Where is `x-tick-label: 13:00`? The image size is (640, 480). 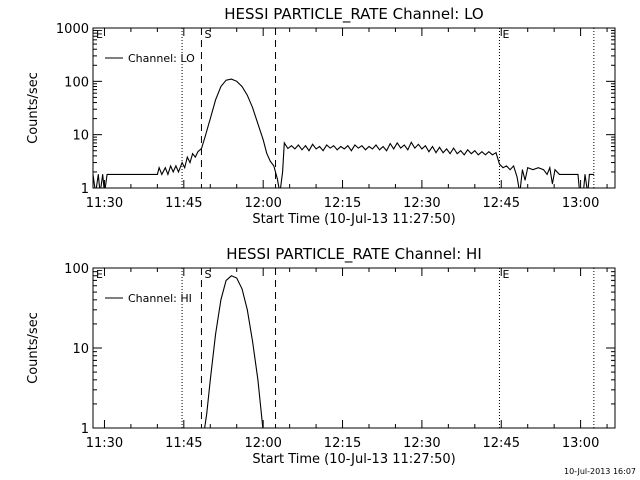
x-tick-label: 13:00 is located at coordinates (580, 443).